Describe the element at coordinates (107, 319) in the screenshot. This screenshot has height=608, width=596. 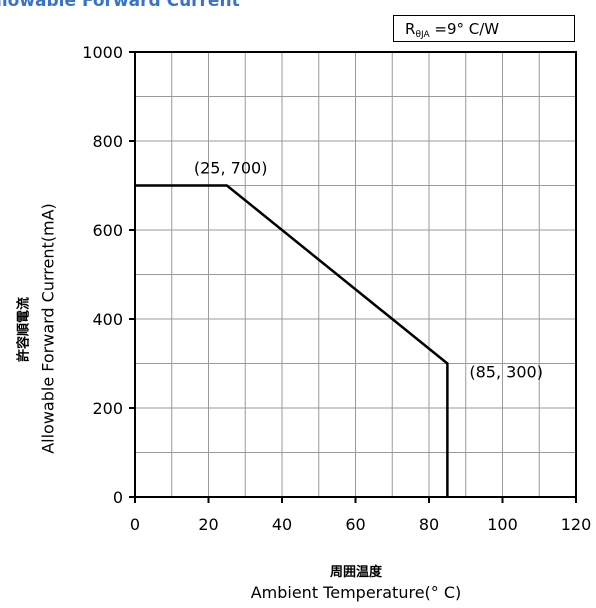
I see `y-tick-label: 400` at that location.